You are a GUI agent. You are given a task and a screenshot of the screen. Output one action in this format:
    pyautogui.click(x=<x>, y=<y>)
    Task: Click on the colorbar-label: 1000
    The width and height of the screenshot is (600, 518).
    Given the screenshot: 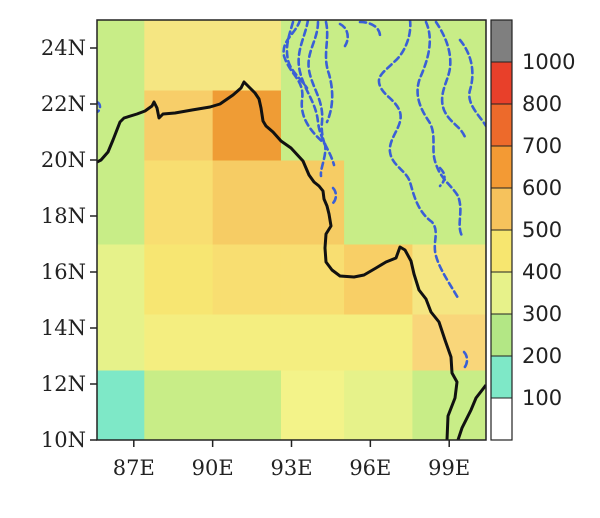 What is the action you would take?
    pyautogui.click(x=548, y=62)
    